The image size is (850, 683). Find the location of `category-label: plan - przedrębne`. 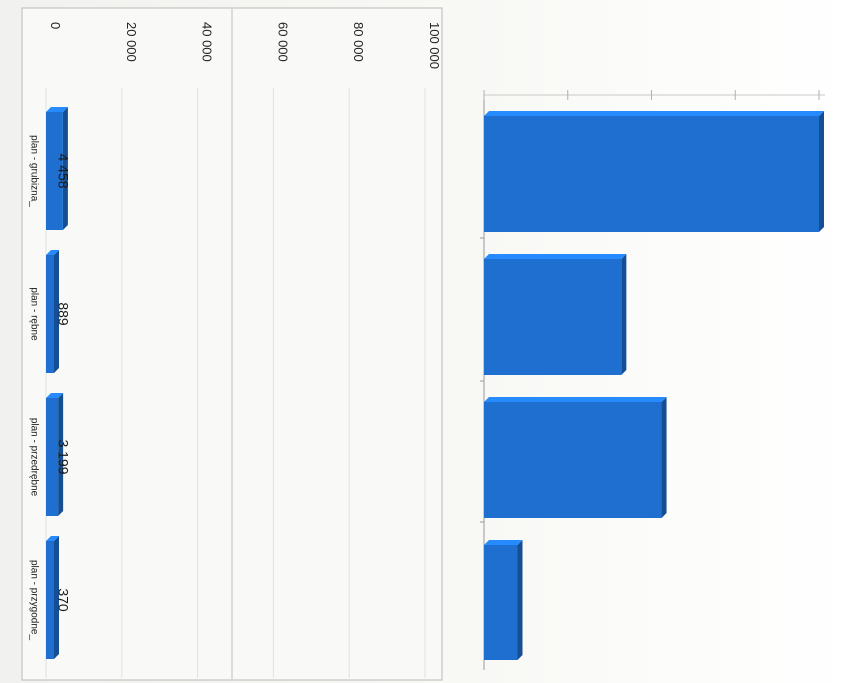

category-label: plan - przedrębne is located at coordinates (33, 457).